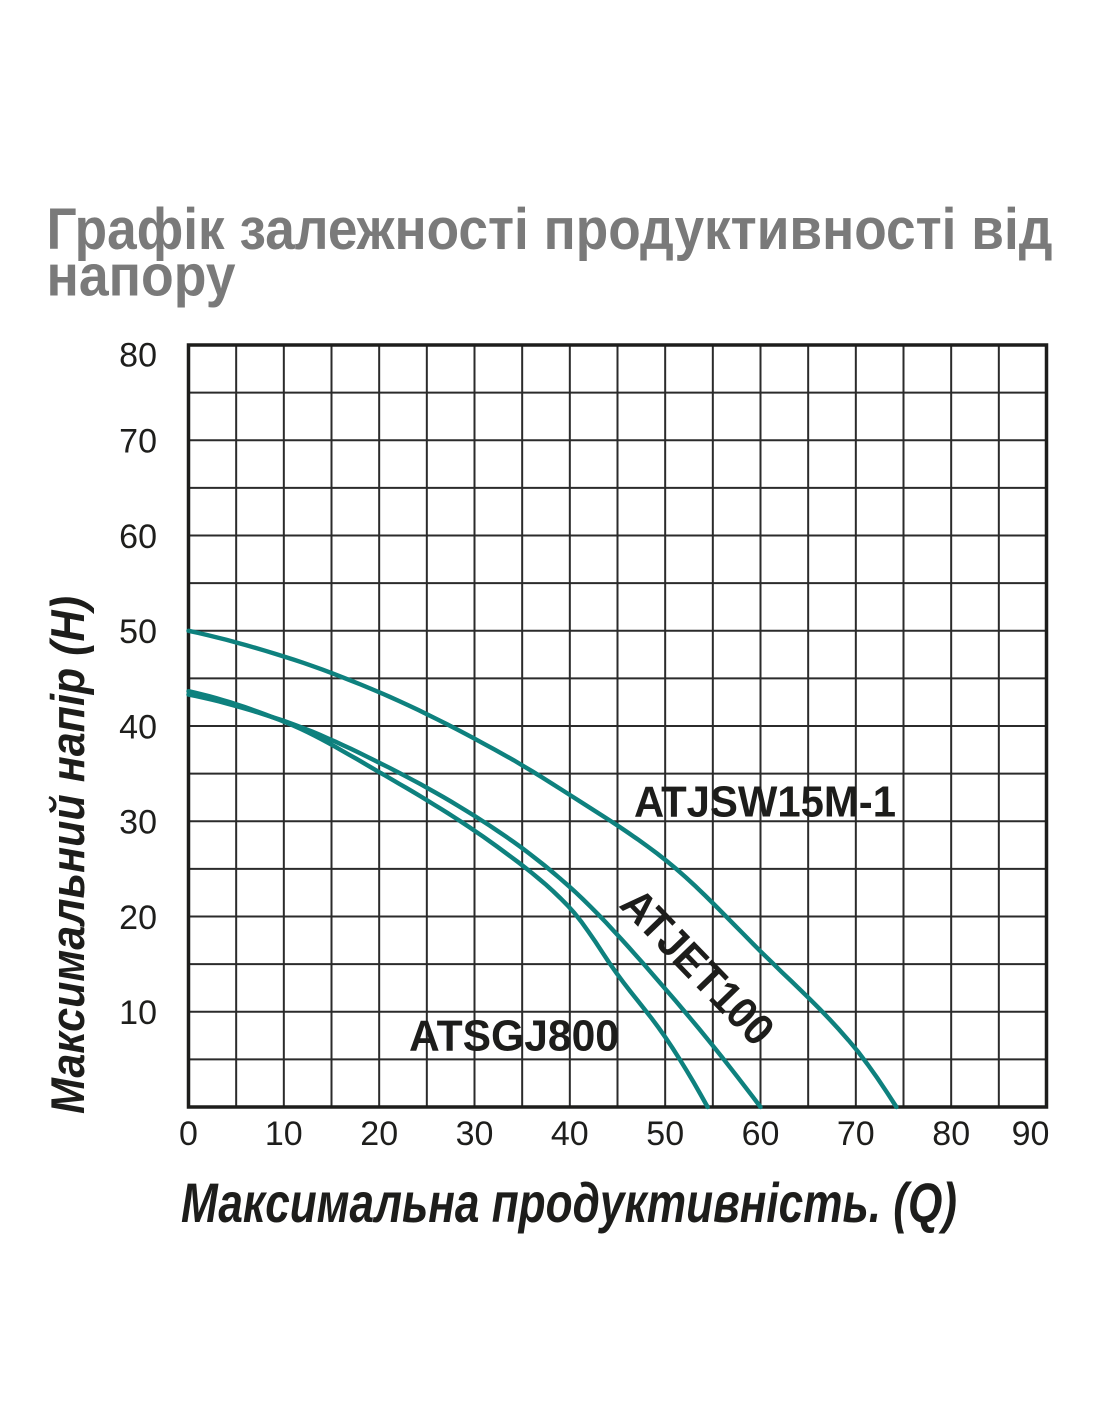 The width and height of the screenshot is (1100, 1422). Describe the element at coordinates (569, 1202) in the screenshot. I see `svg-text:Максимальна продуктивність. (Q: Максимальна продуктивність. (Q)` at that location.